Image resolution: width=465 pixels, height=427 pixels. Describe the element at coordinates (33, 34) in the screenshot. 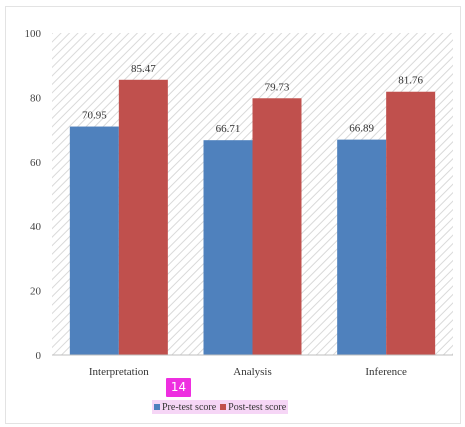

I see `y-tick-label: 100` at that location.